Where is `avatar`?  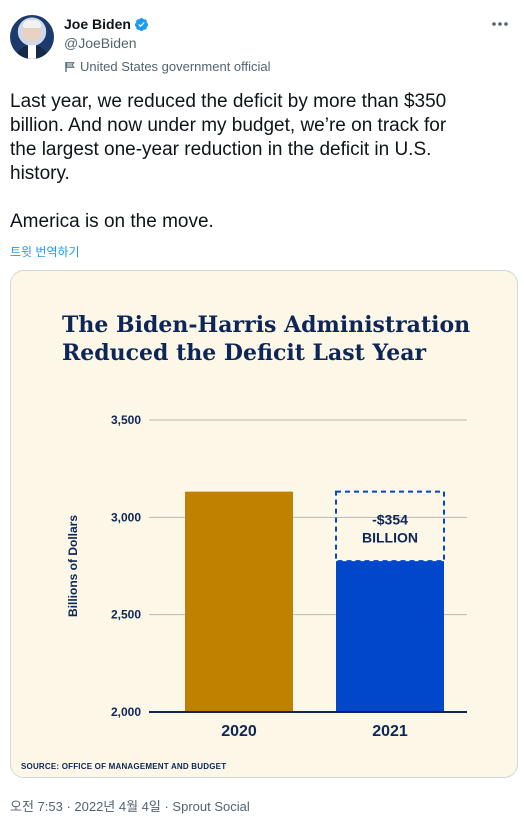
avatar is located at coordinates (32, 37).